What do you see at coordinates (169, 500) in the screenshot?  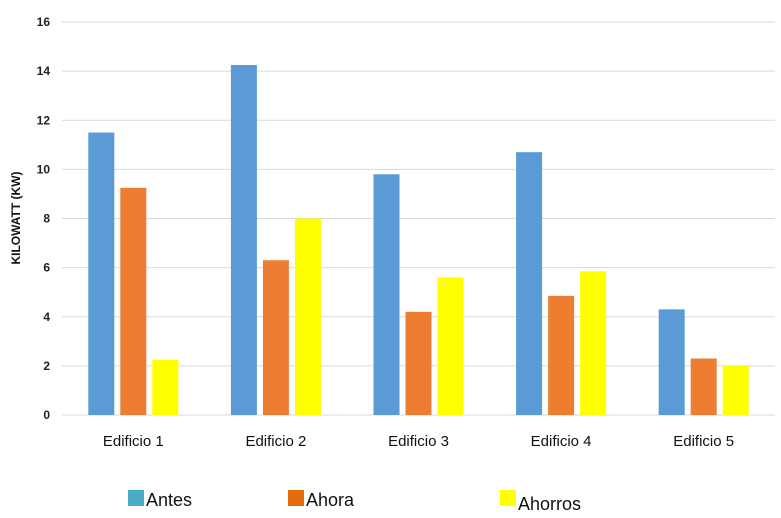 I see `legend-label-antes: Antes` at bounding box center [169, 500].